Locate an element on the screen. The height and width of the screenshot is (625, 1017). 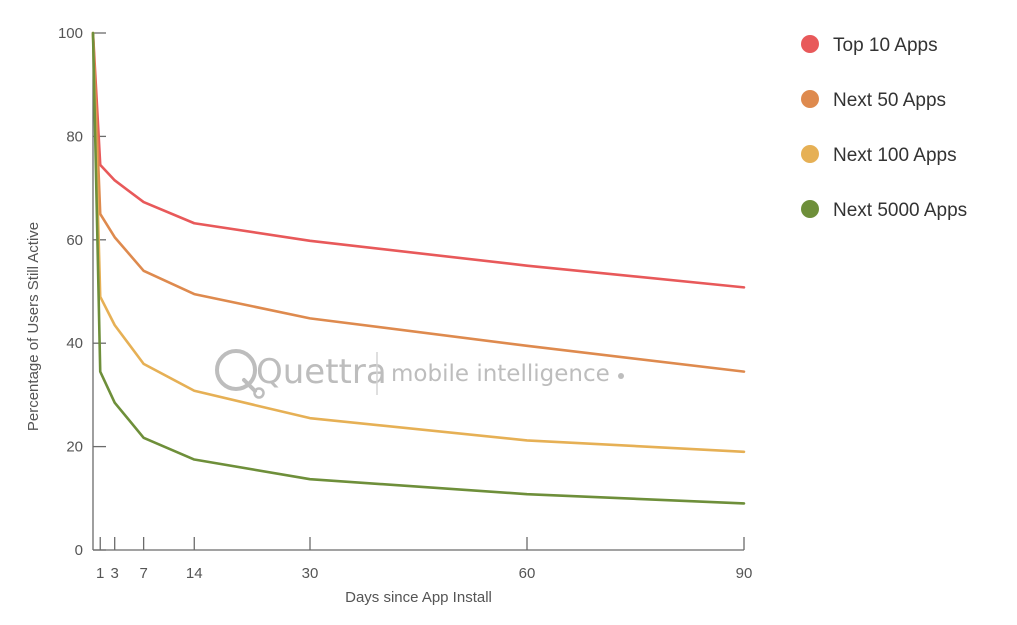
y-axis-title: Percentage of Users Still Active is located at coordinates (33, 326).